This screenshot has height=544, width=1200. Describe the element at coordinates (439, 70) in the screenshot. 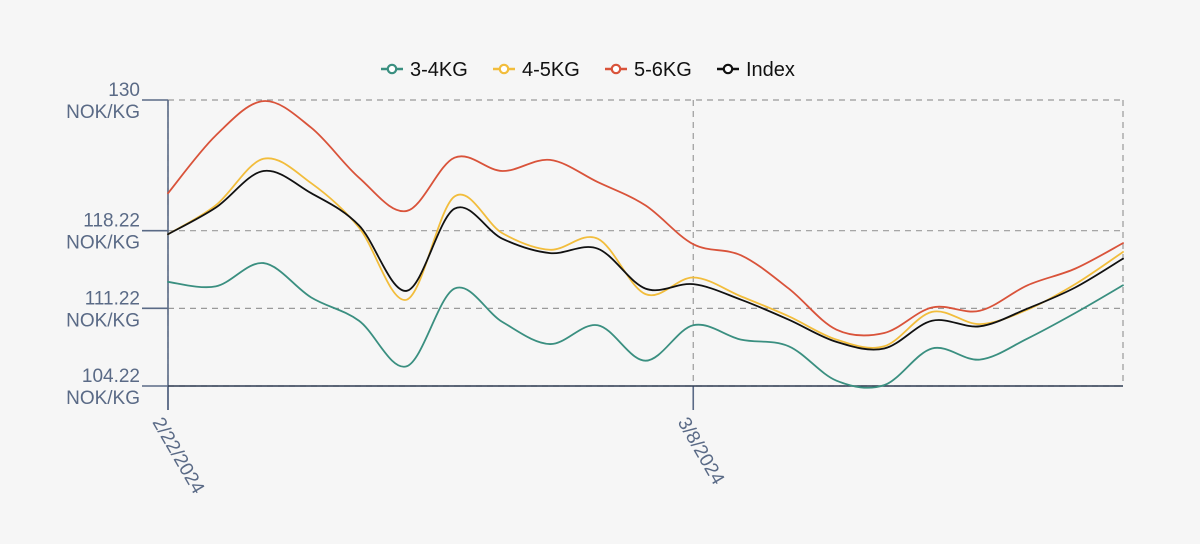

I see `legend-label: 3-4KG` at that location.